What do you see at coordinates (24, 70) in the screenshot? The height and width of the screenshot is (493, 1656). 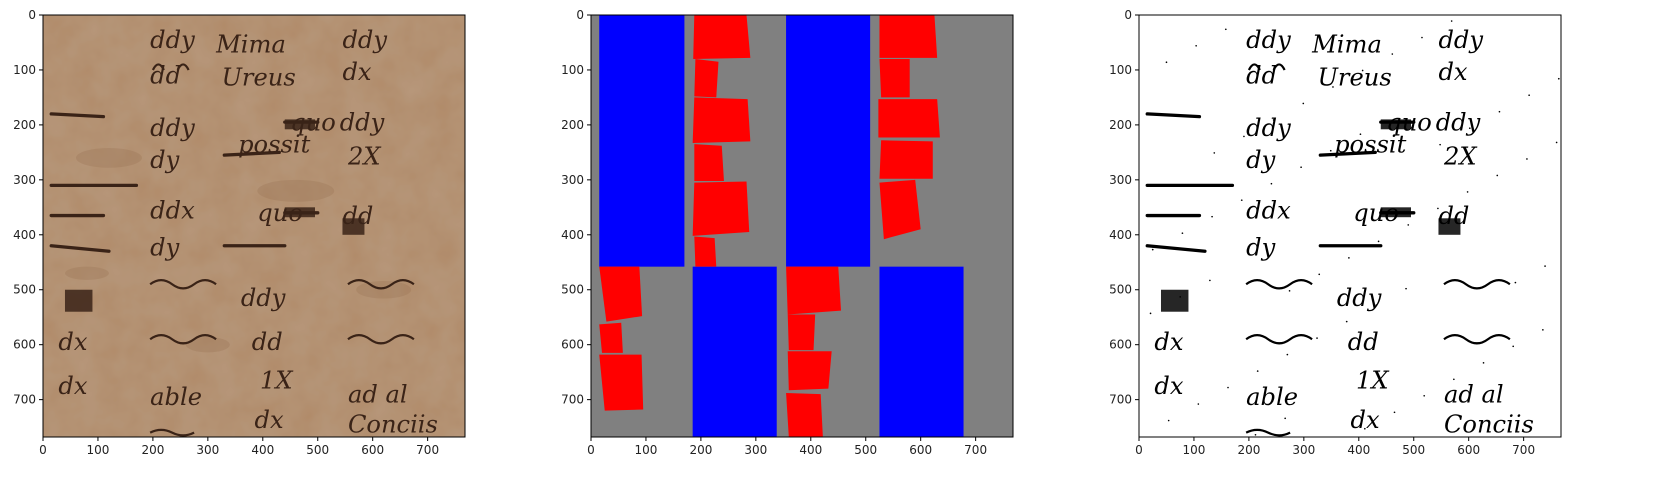 I see `y-tick-label: 100` at bounding box center [24, 70].